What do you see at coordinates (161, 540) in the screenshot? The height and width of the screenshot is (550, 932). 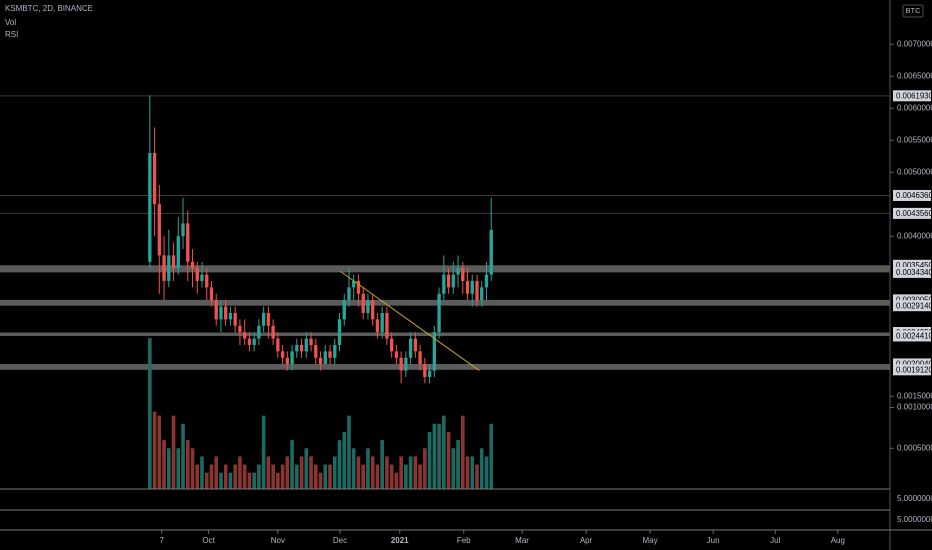 I see `x-tick-label: 7` at bounding box center [161, 540].